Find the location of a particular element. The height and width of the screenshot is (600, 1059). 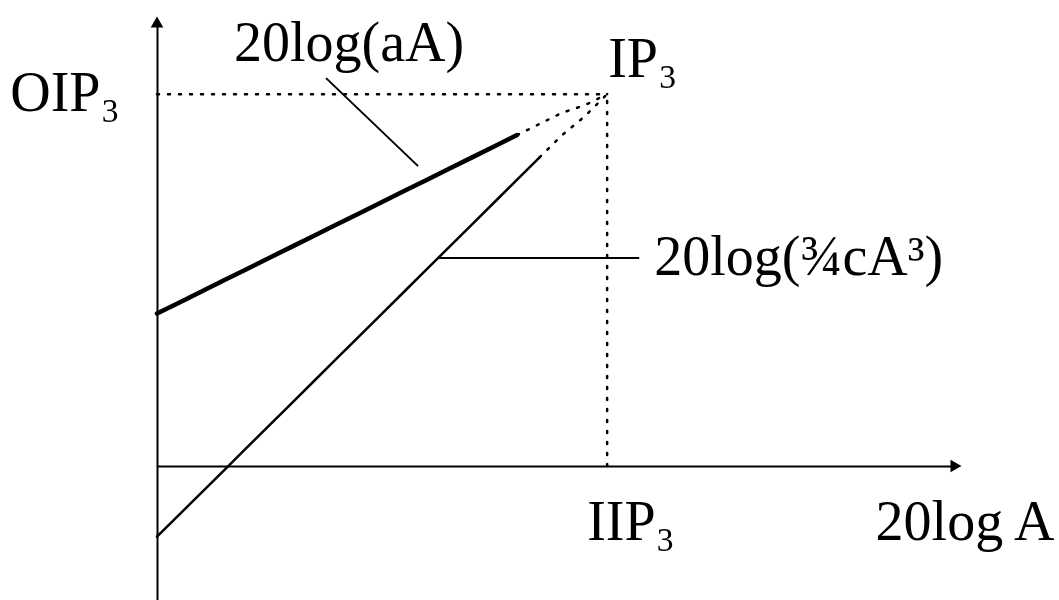

legend-label: 20log(aA) is located at coordinates (349, 43).